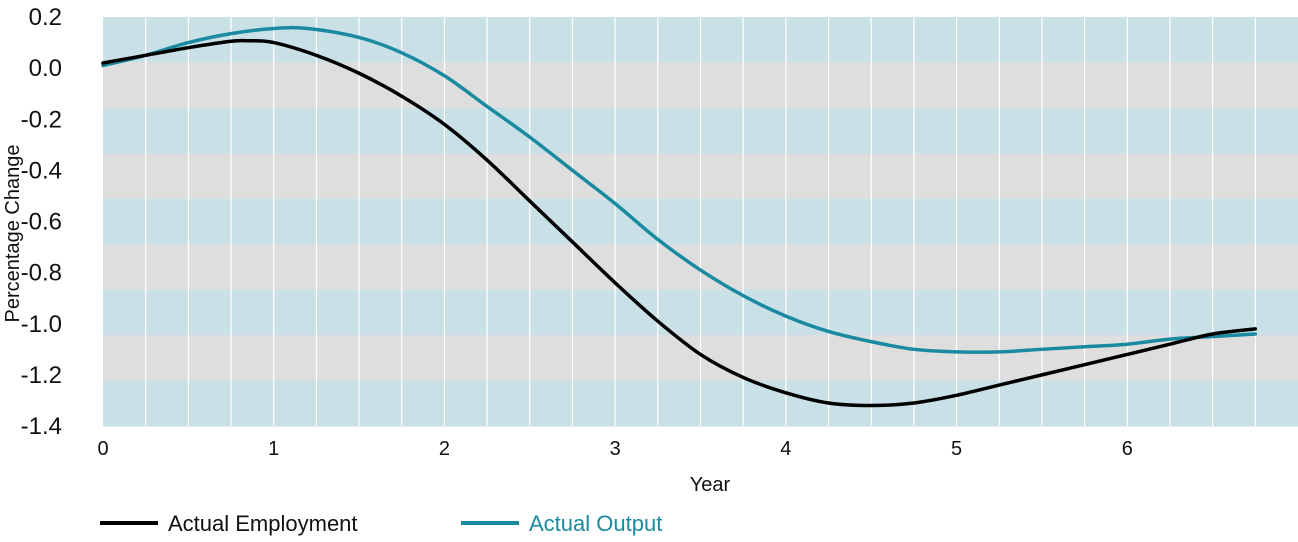 This screenshot has height=542, width=1298. What do you see at coordinates (263, 523) in the screenshot?
I see `legend-label: Actual Employment` at bounding box center [263, 523].